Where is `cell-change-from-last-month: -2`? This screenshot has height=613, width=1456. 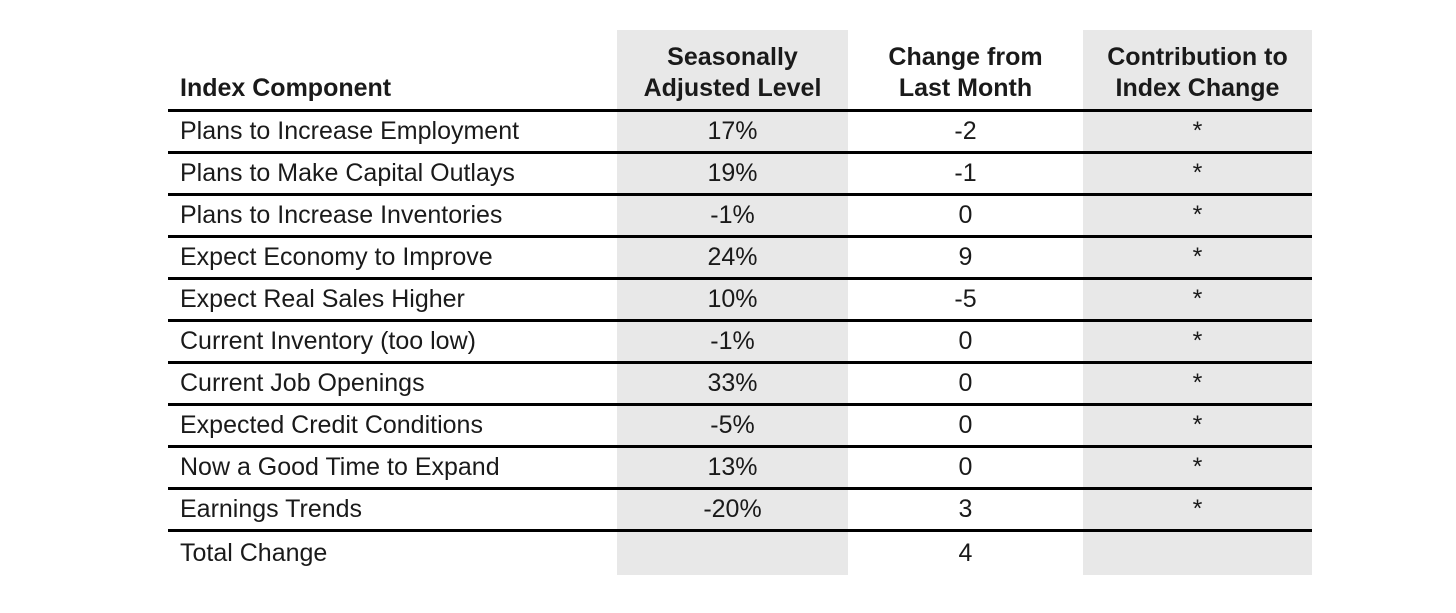
cell-change-from-last-month: -2 is located at coordinates (965, 132).